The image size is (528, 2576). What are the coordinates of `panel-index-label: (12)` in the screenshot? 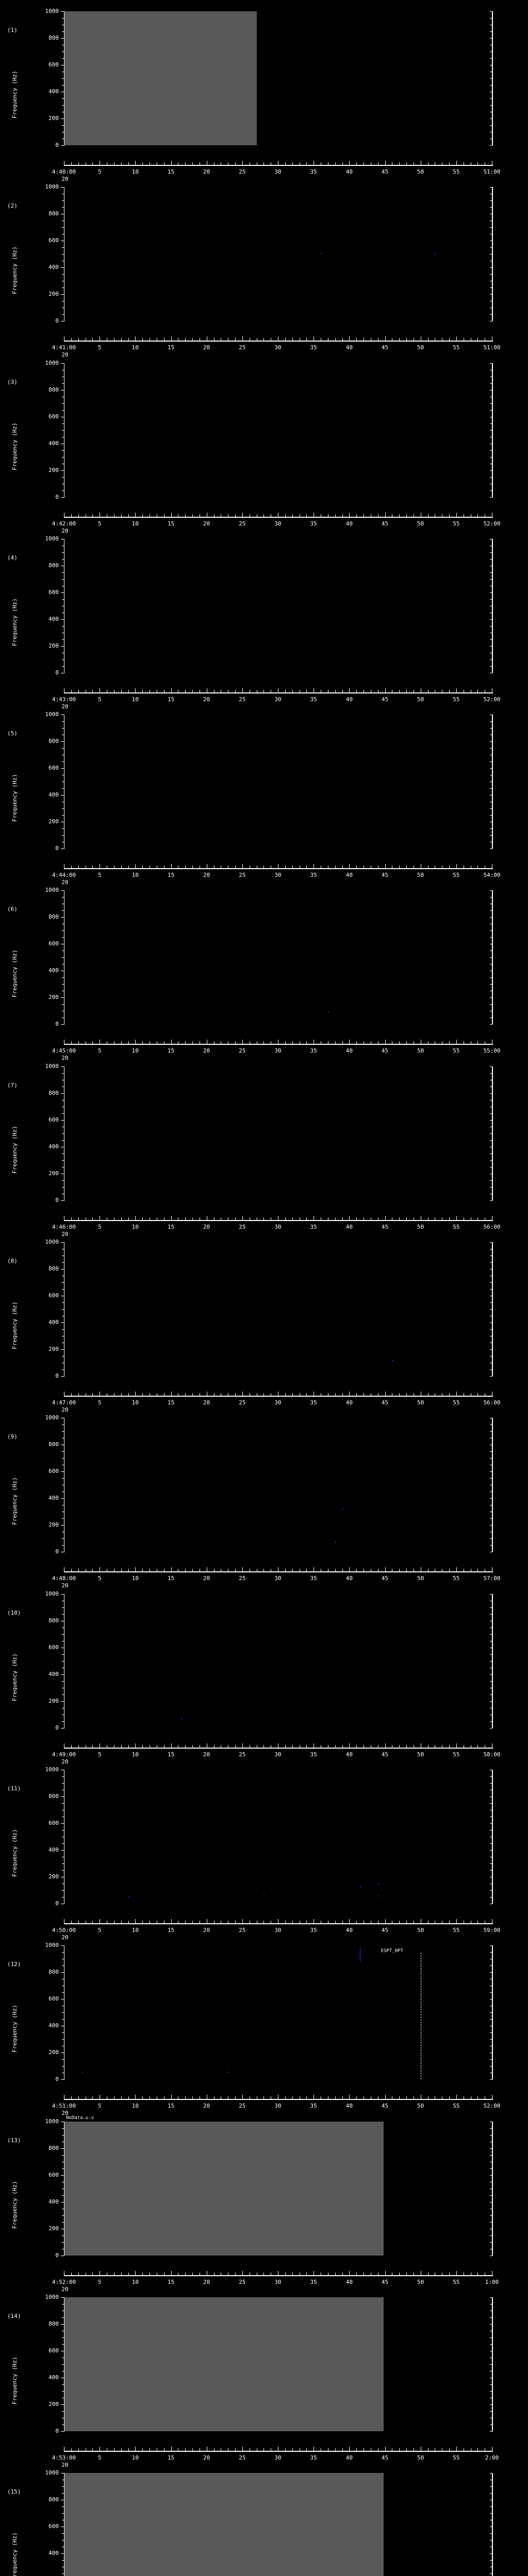 It's located at (14, 1964).